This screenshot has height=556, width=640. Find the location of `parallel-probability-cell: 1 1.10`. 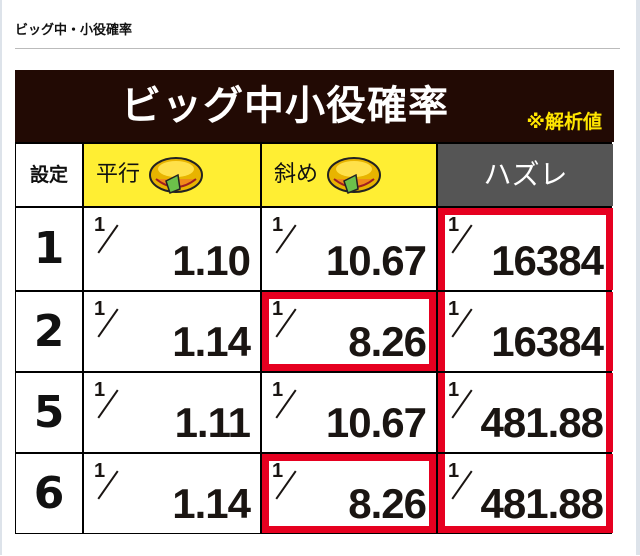

parallel-probability-cell: 1 1.10 is located at coordinates (172, 249).